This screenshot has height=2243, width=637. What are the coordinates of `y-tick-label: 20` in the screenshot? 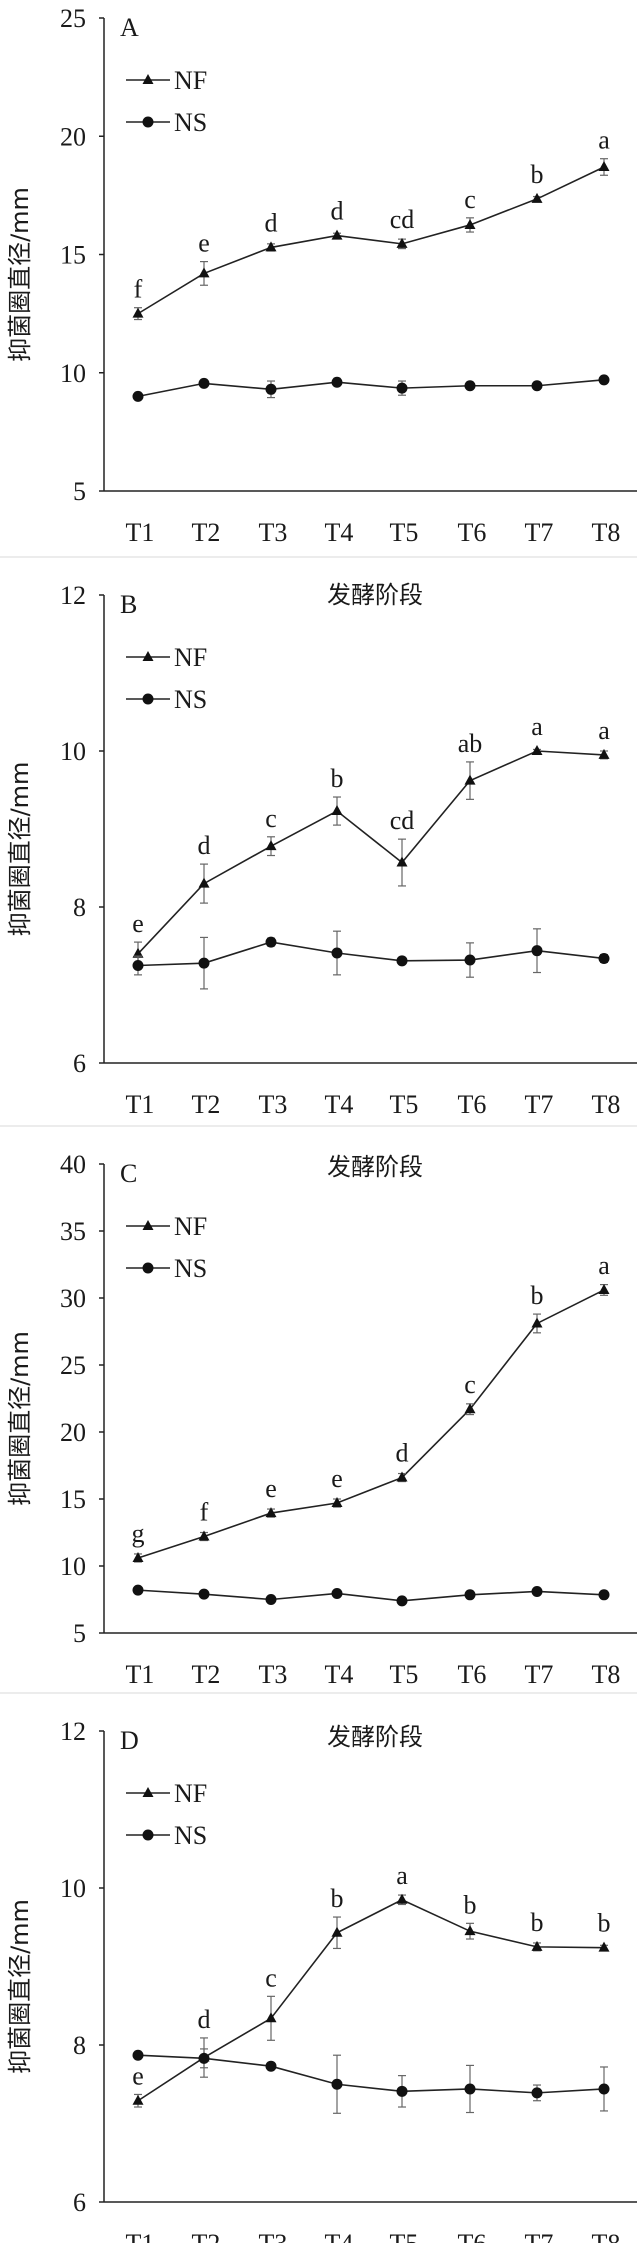 It's located at (73, 136).